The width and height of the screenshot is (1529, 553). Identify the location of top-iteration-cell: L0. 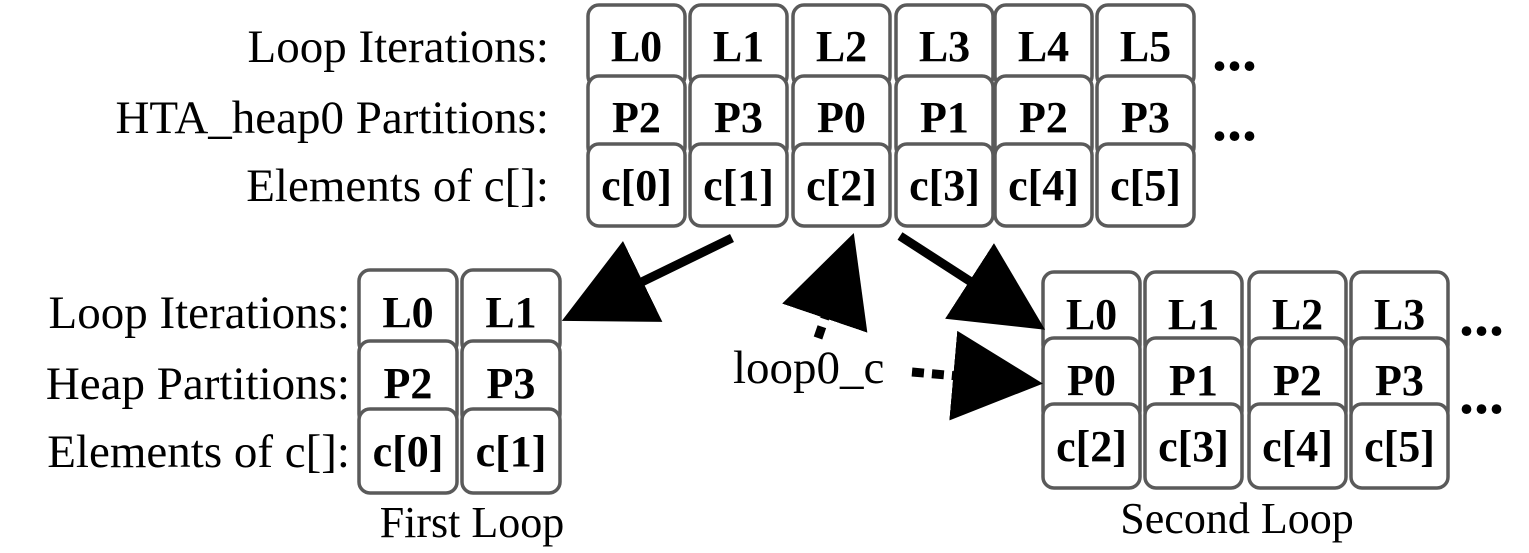
(636, 46).